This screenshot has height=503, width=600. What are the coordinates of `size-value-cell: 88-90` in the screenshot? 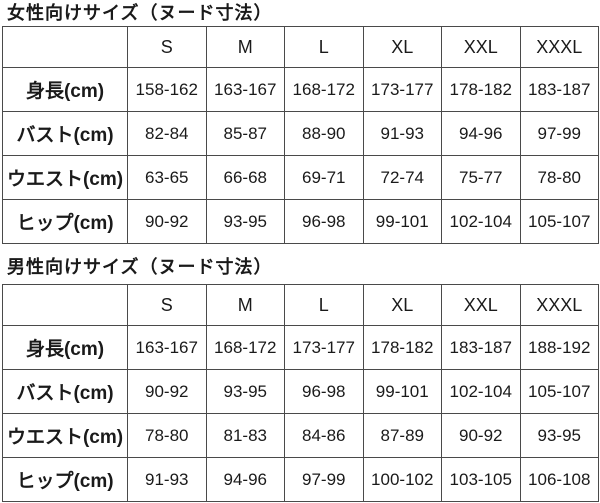 It's located at (324, 133).